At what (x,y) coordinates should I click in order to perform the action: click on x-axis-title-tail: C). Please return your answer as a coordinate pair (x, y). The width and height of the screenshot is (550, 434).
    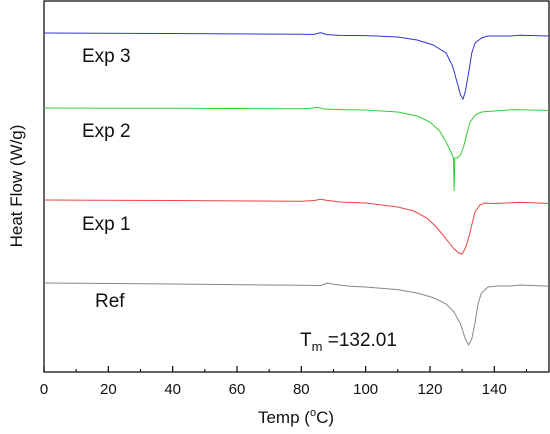
    Looking at the image, I should click on (325, 417).